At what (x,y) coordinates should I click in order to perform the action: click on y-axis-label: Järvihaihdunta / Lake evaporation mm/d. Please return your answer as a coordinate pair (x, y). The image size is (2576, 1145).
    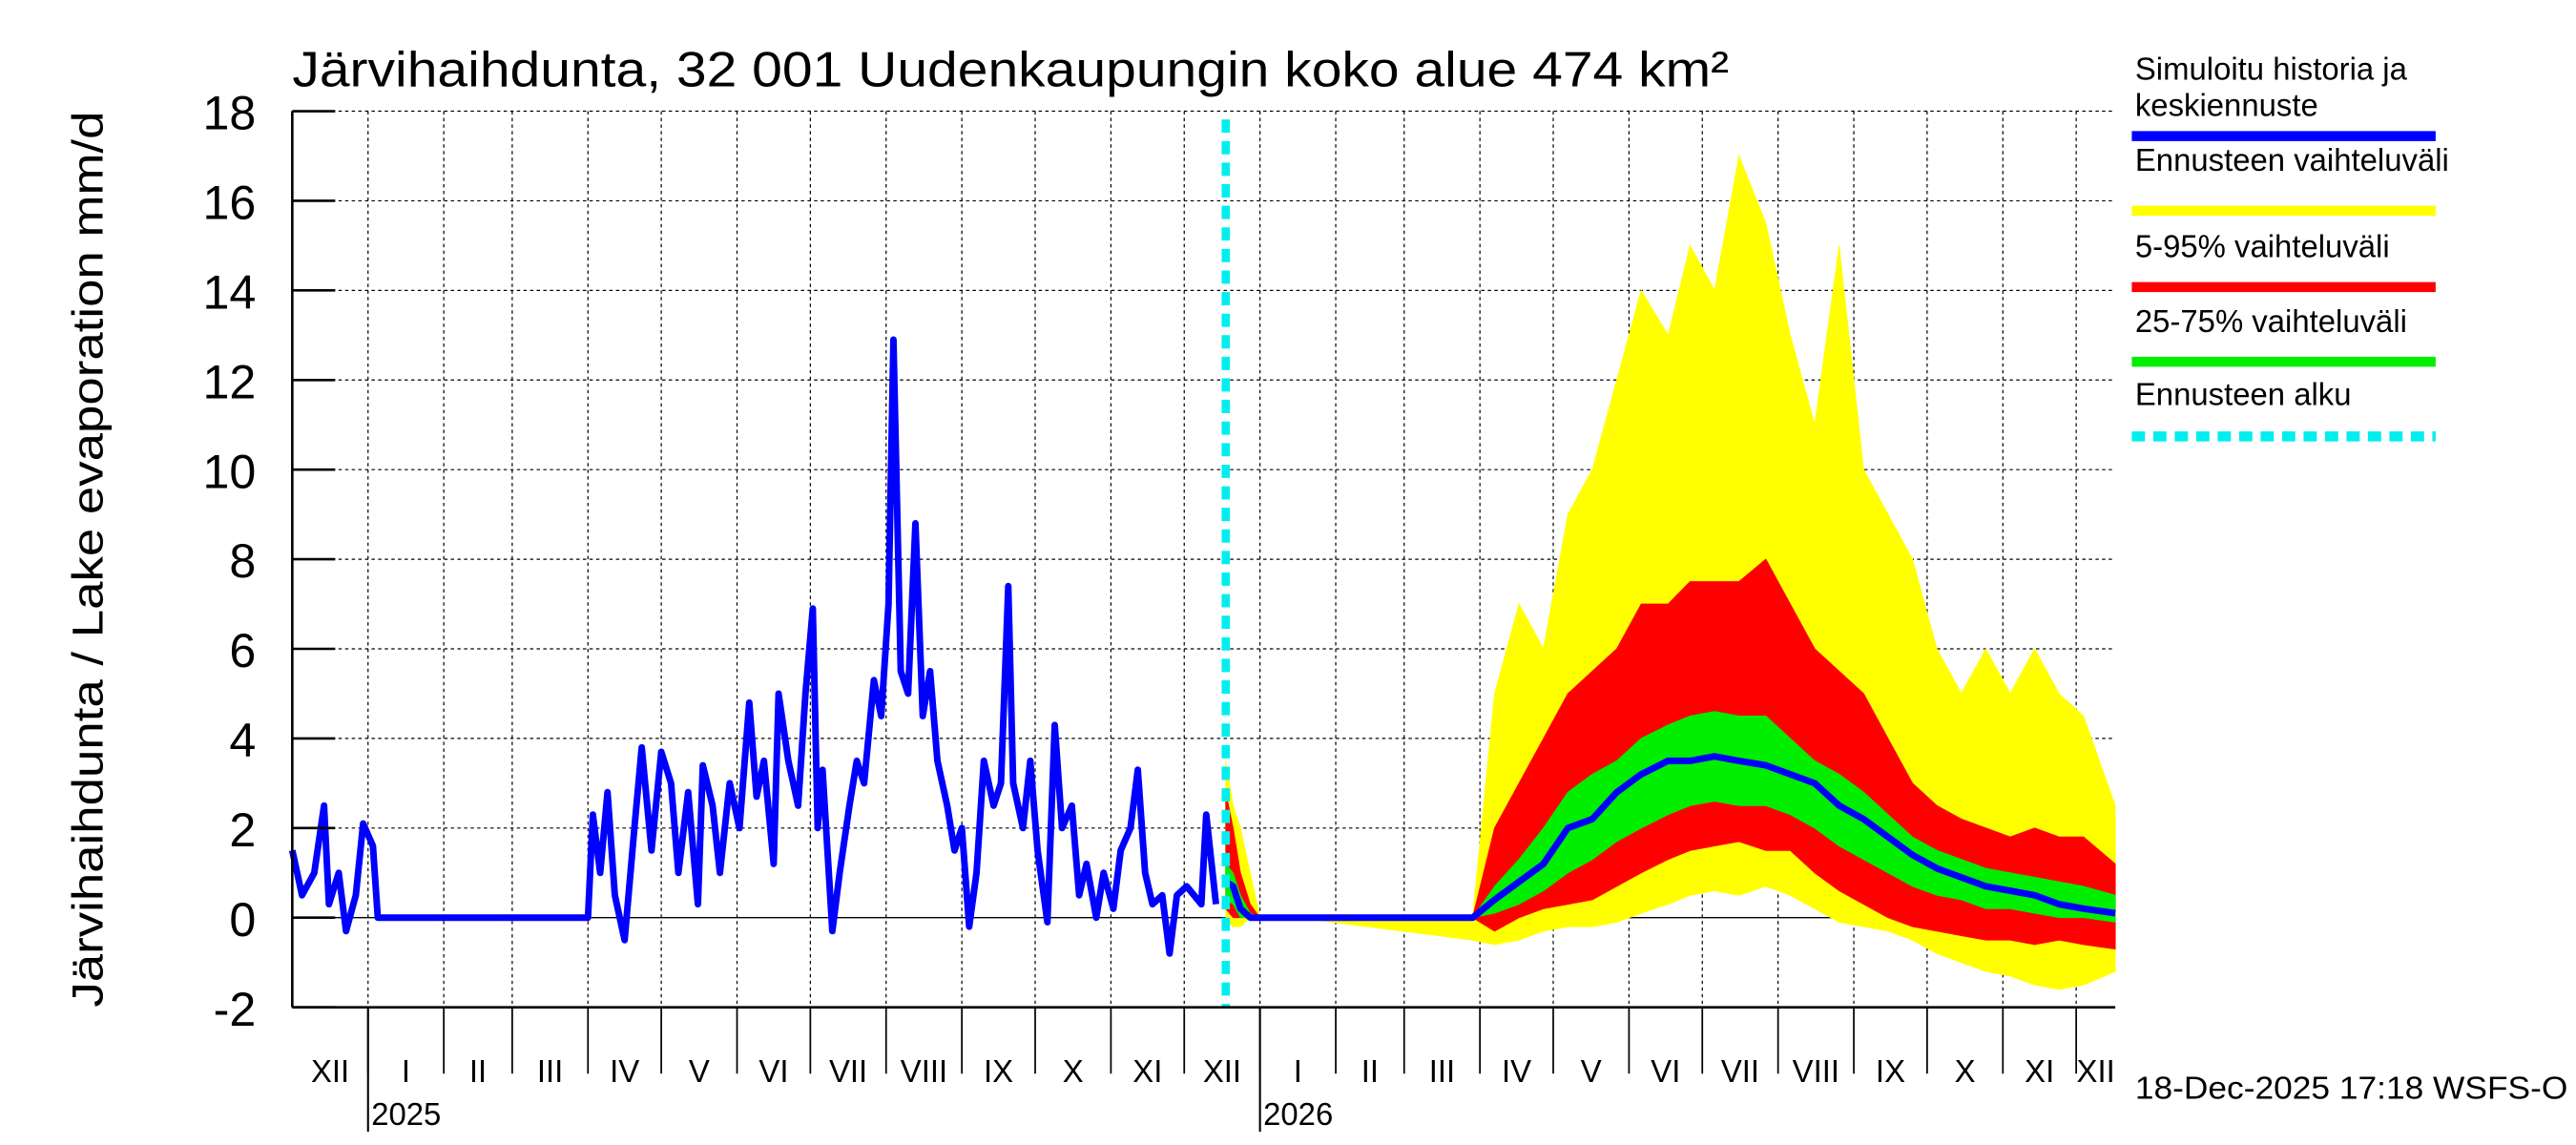
    Looking at the image, I should click on (87, 560).